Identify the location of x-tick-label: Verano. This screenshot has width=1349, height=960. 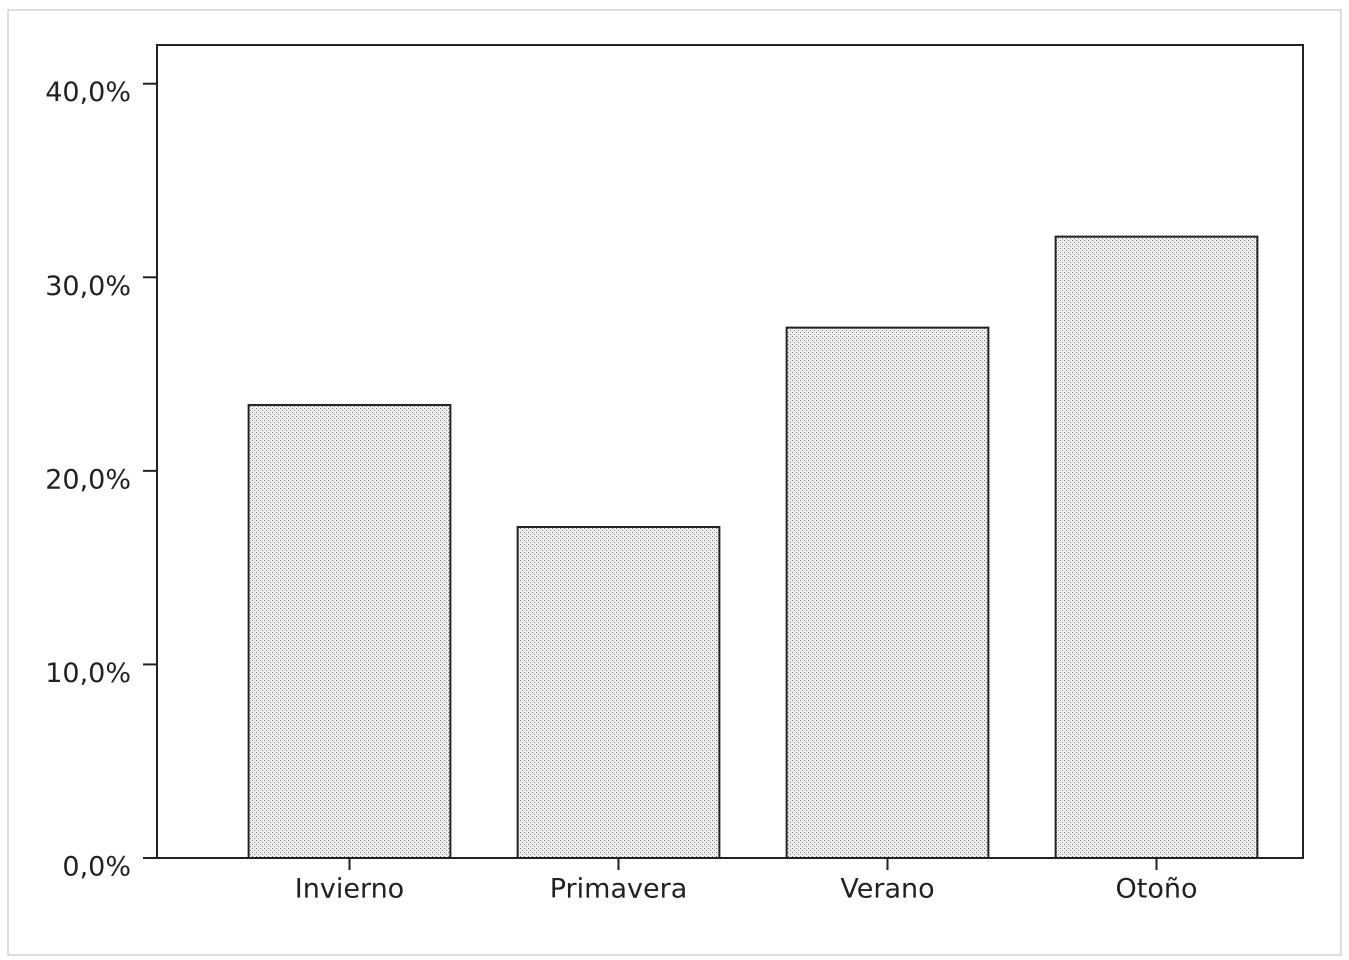
(887, 889).